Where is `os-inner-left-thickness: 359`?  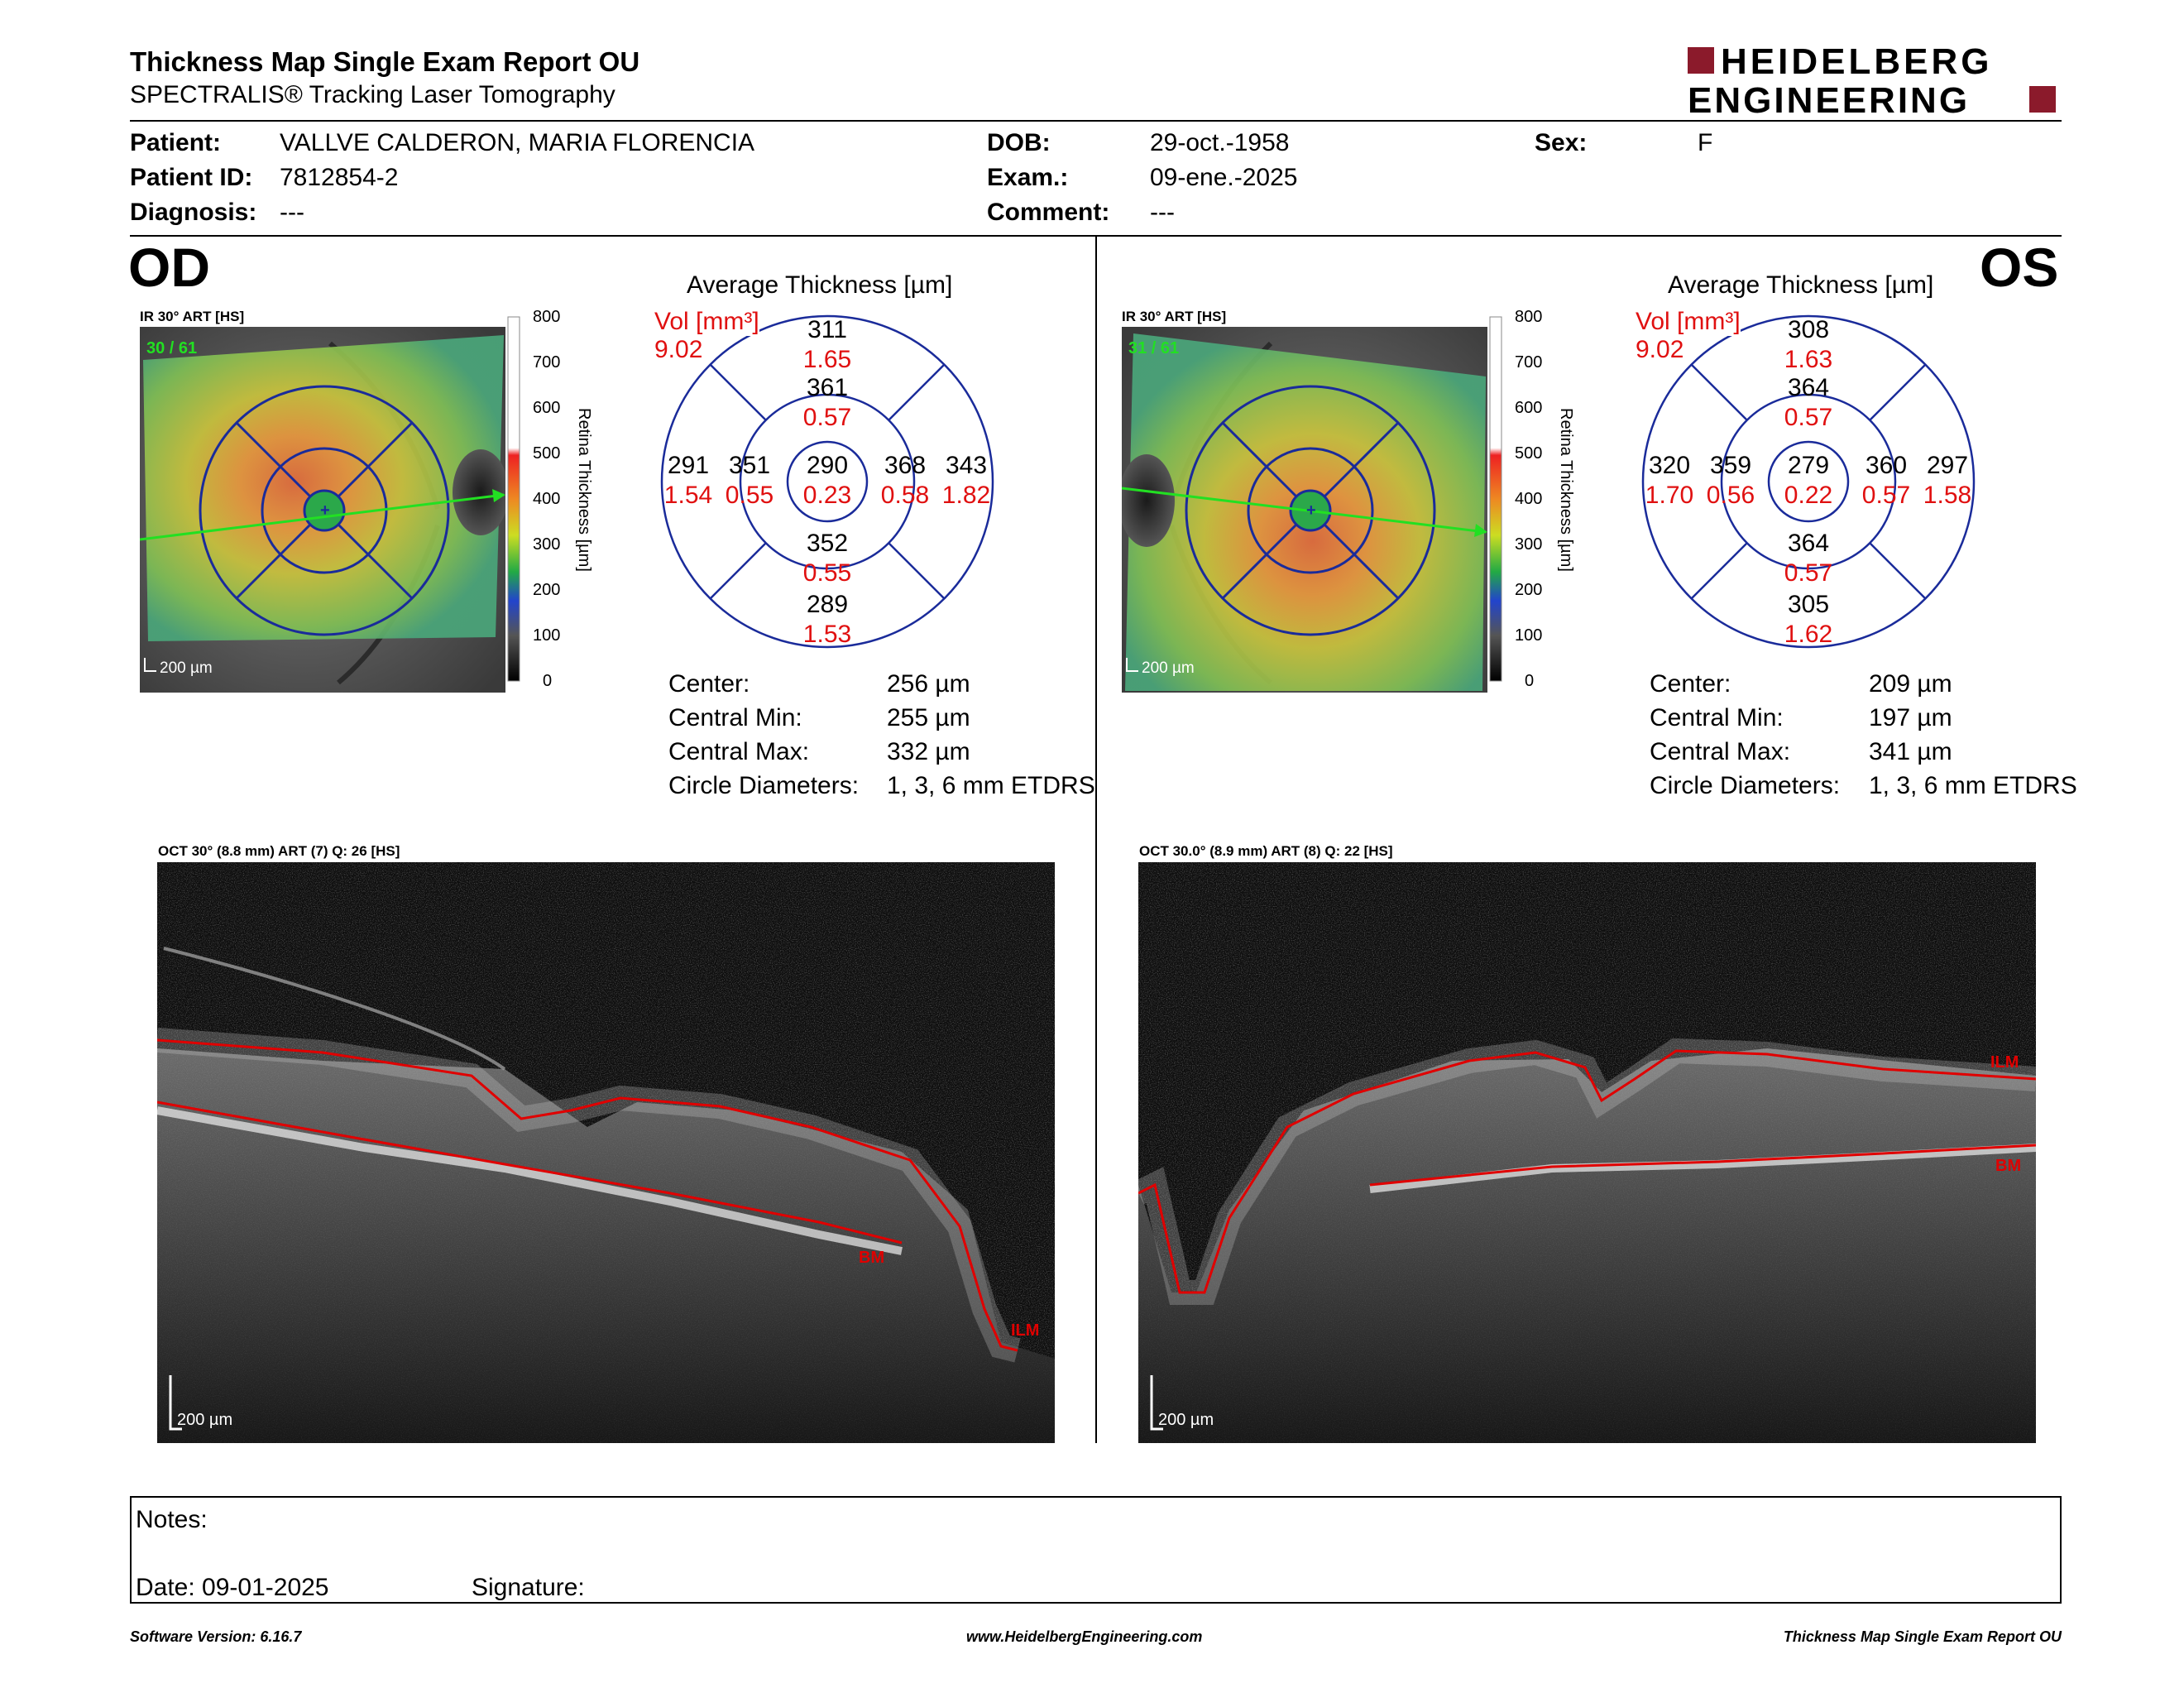 os-inner-left-thickness: 359 is located at coordinates (1730, 465).